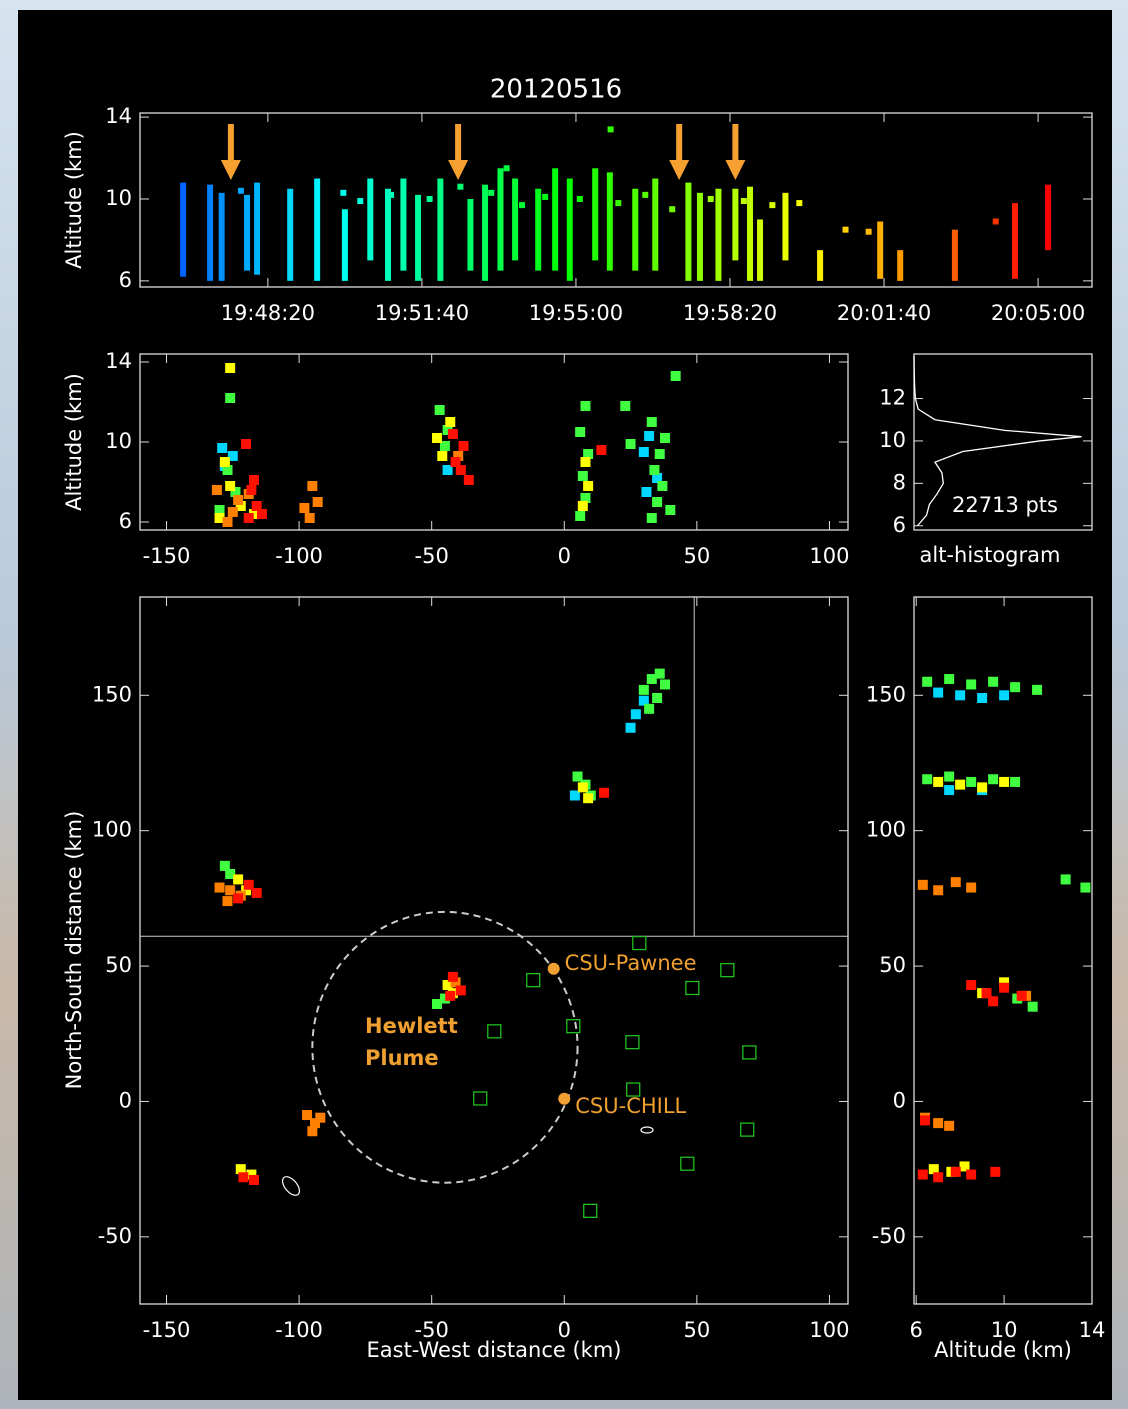 The width and height of the screenshot is (1128, 1409). Describe the element at coordinates (553, 968) in the screenshot. I see `site` at that location.